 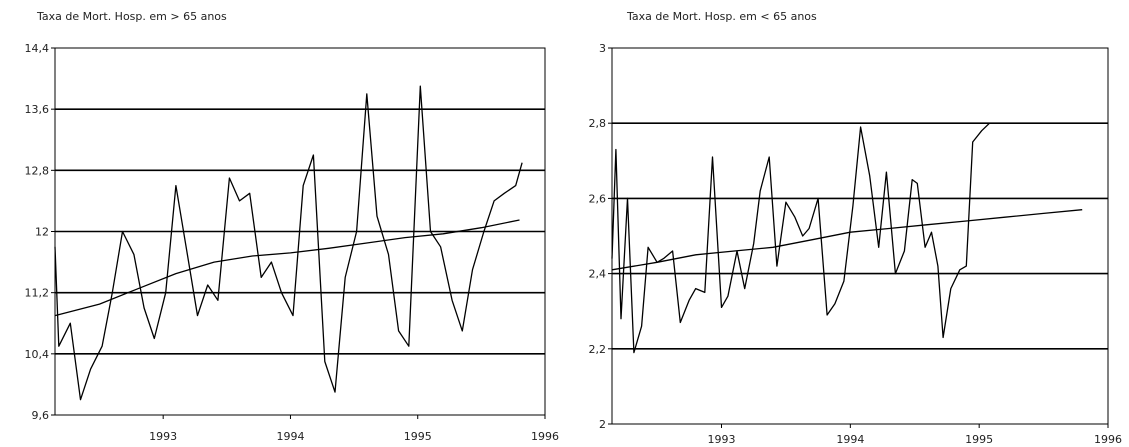 What do you see at coordinates (41, 415) in the screenshot?
I see `y-tick-label: 9,6` at bounding box center [41, 415].